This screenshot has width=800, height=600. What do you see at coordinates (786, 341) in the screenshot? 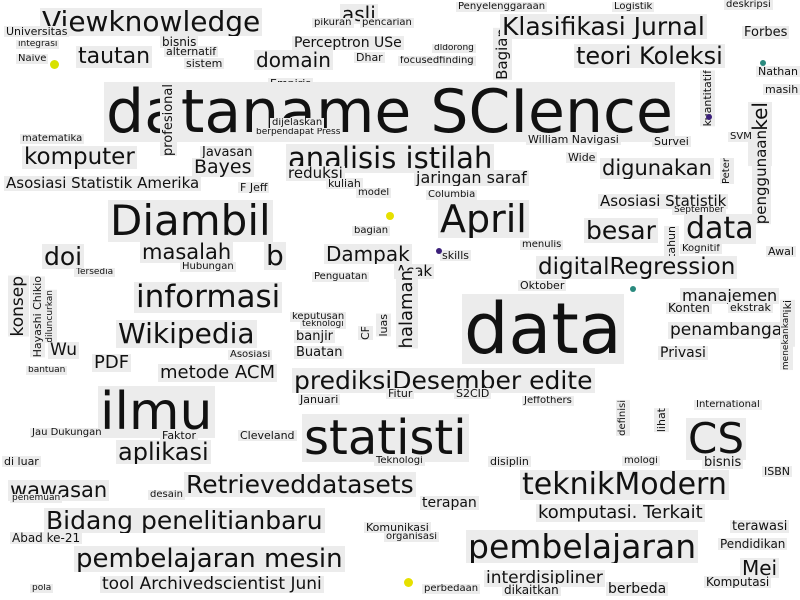
I see `cloud-word: menekankan` at bounding box center [786, 341].